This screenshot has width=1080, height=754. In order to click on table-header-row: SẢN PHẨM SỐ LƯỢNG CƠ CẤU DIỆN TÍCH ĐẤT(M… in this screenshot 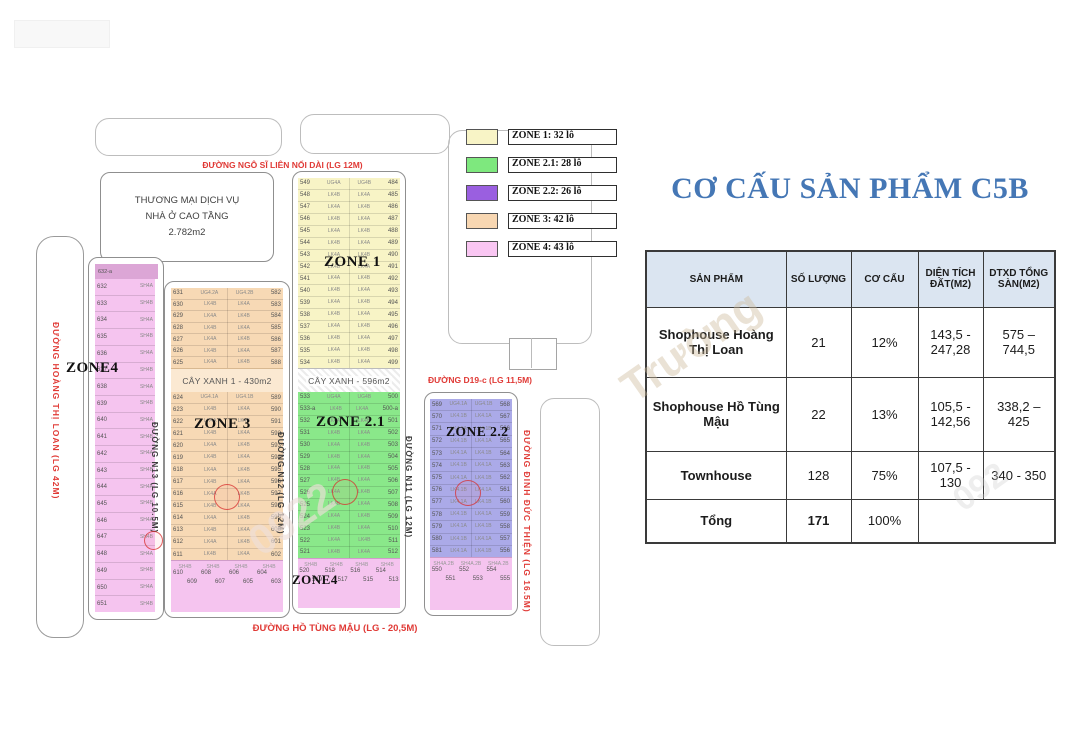, I will do `click(850, 279)`.